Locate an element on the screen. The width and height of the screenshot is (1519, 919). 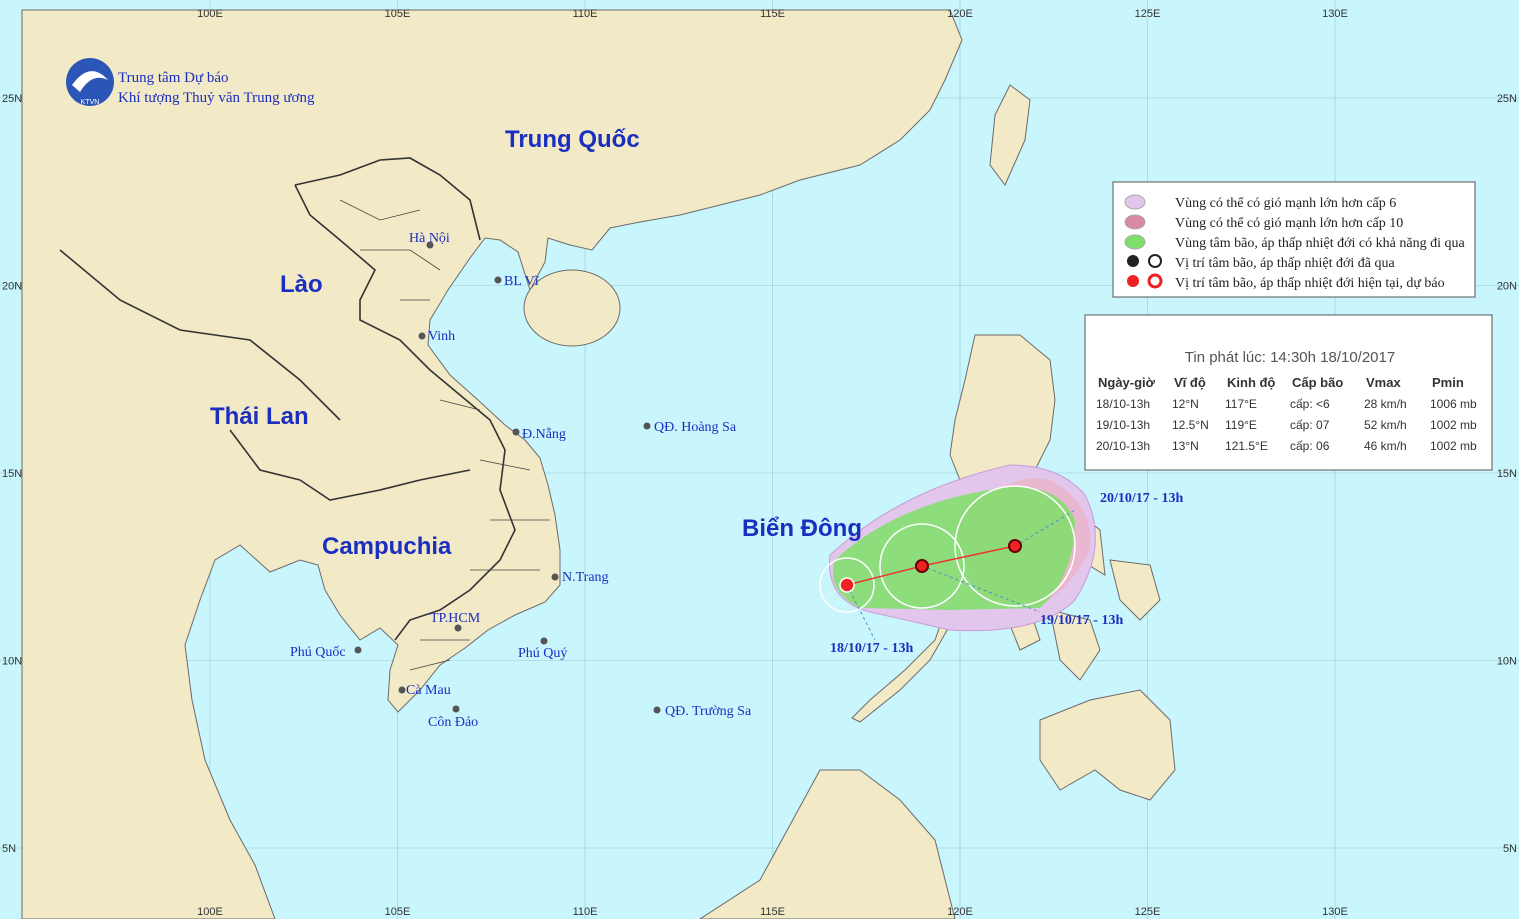
logo-text: KTVN is located at coordinates (90, 102).